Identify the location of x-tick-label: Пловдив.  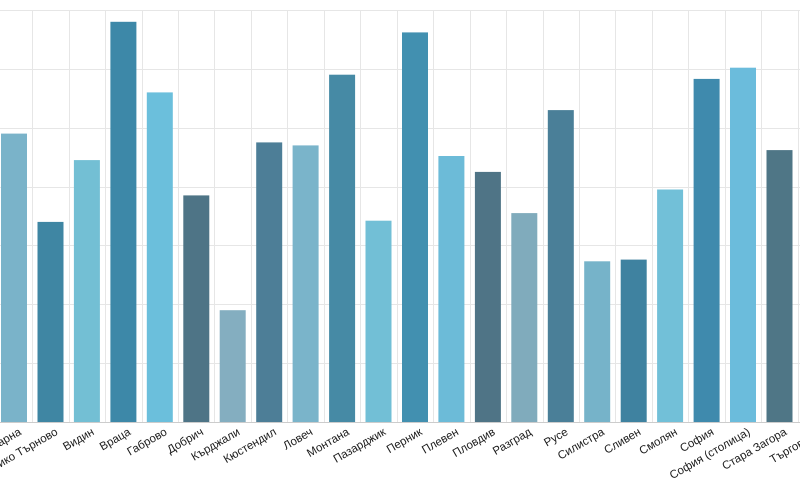
(474, 443).